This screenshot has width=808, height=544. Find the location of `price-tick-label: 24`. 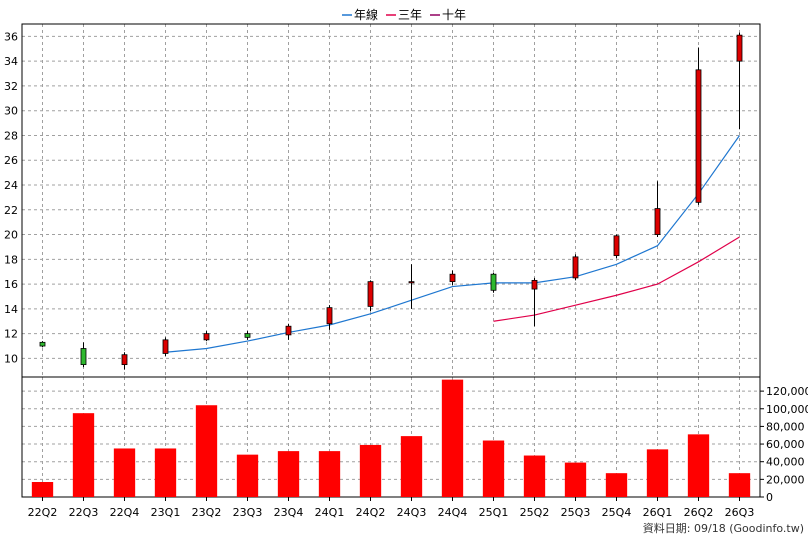

price-tick-label: 24 is located at coordinates (11, 185).